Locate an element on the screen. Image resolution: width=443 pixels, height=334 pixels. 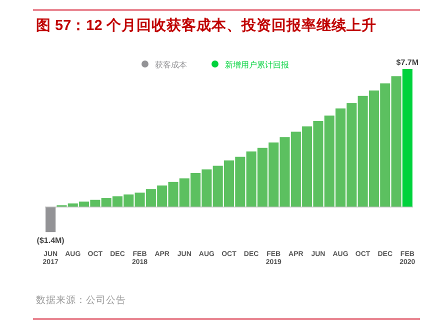
data-label: $7.7M is located at coordinates (407, 62).